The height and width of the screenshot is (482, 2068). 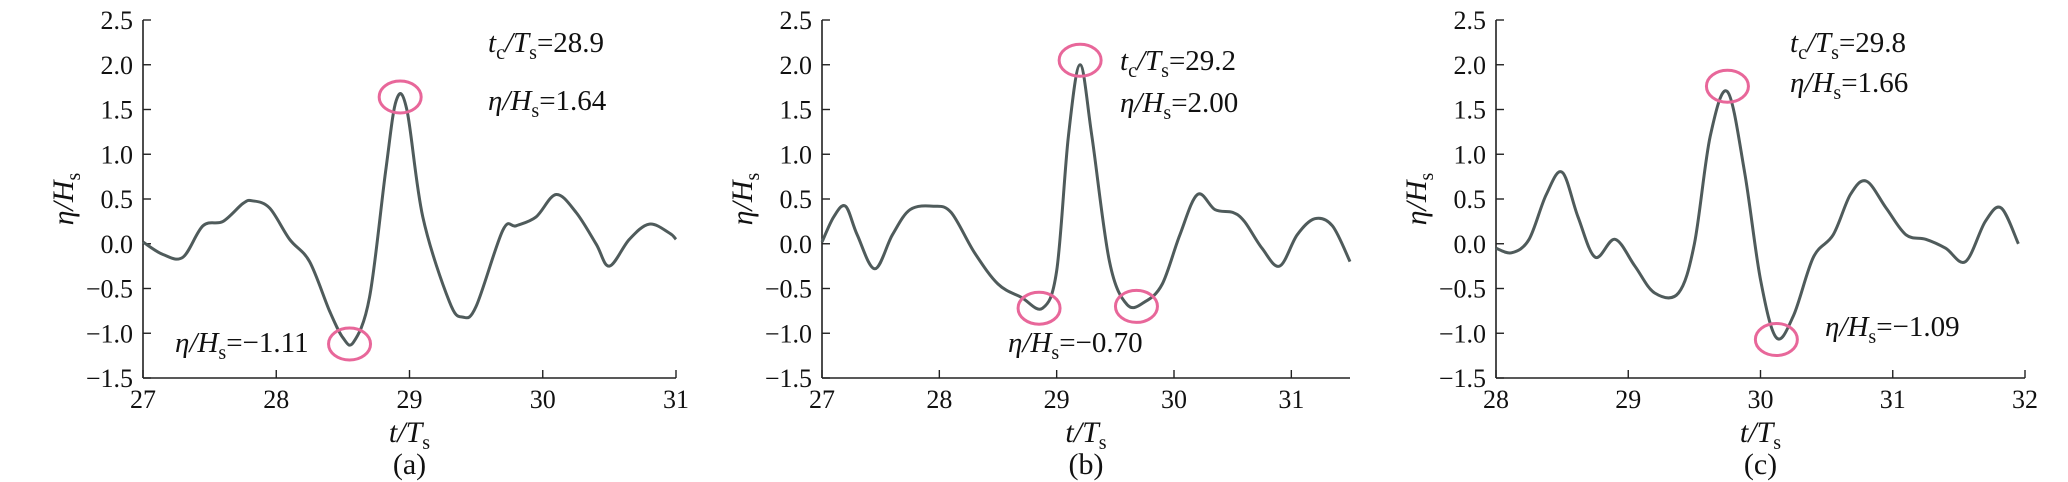 I want to click on panel-label: (b), so click(x=1086, y=464).